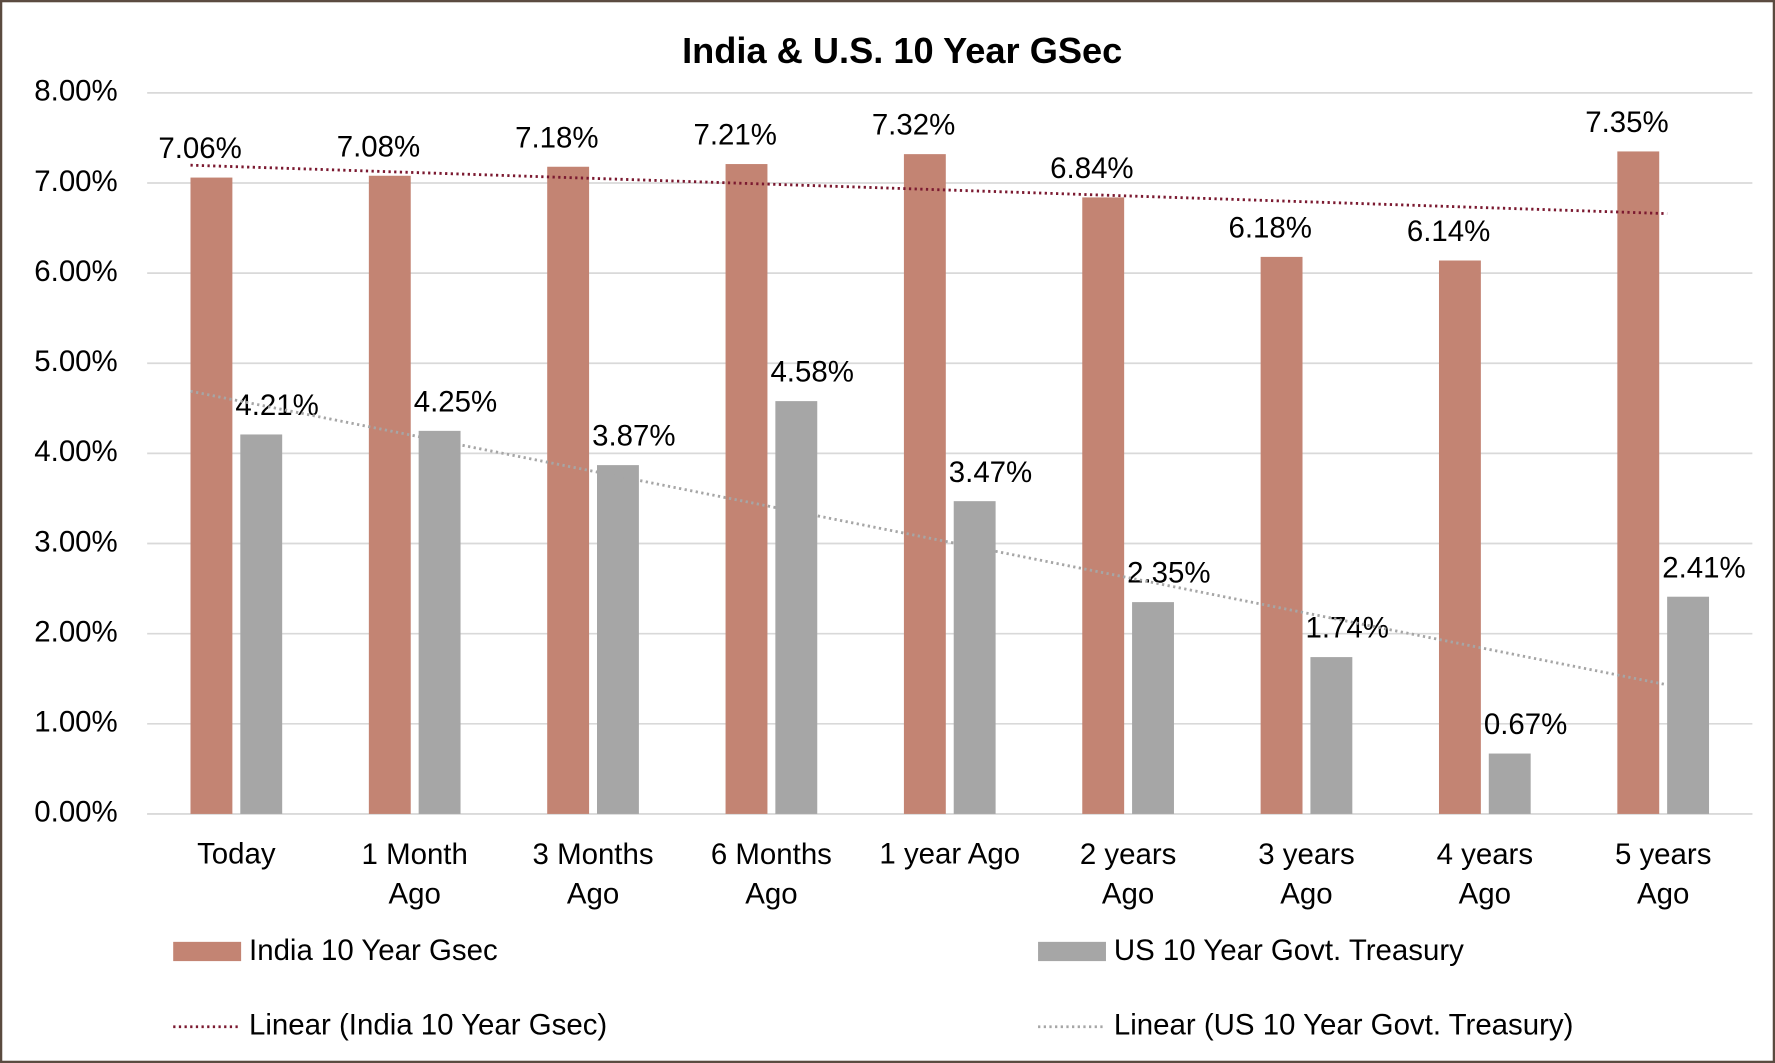 The image size is (1775, 1063). I want to click on legend-label: Linear (India 10 Year Gsec), so click(428, 1025).